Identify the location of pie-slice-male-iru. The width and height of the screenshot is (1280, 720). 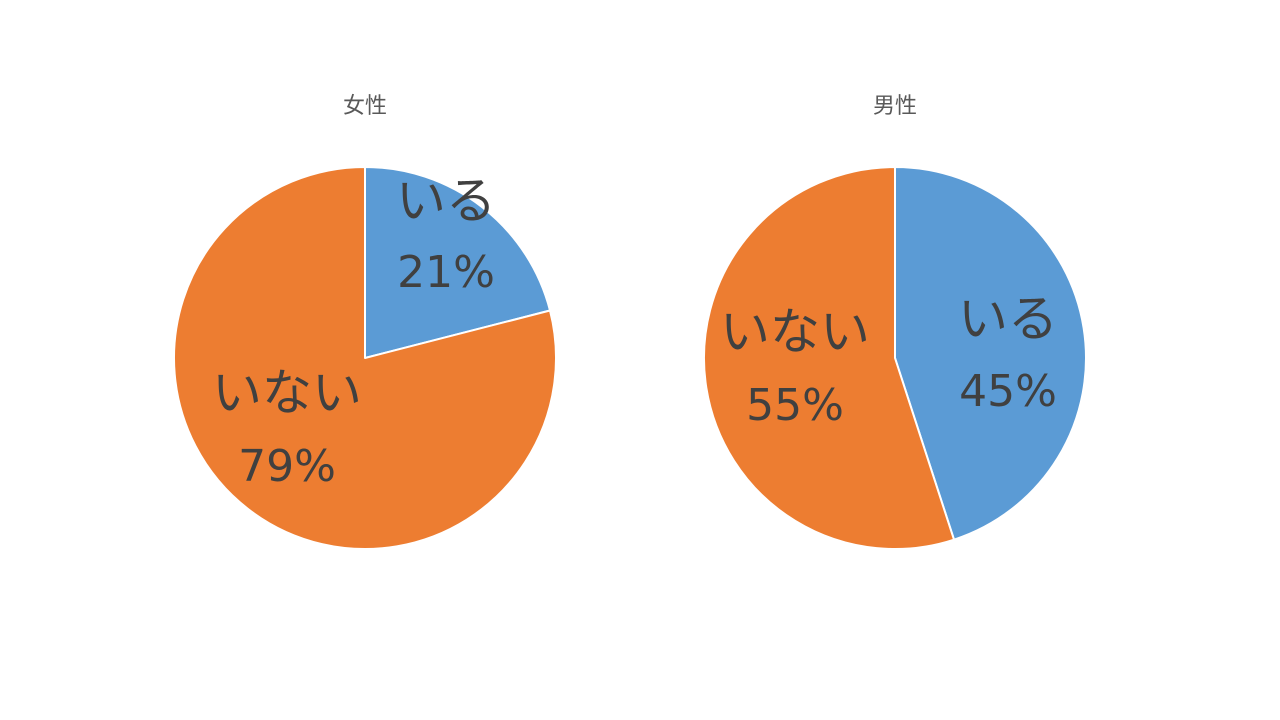
(990, 353).